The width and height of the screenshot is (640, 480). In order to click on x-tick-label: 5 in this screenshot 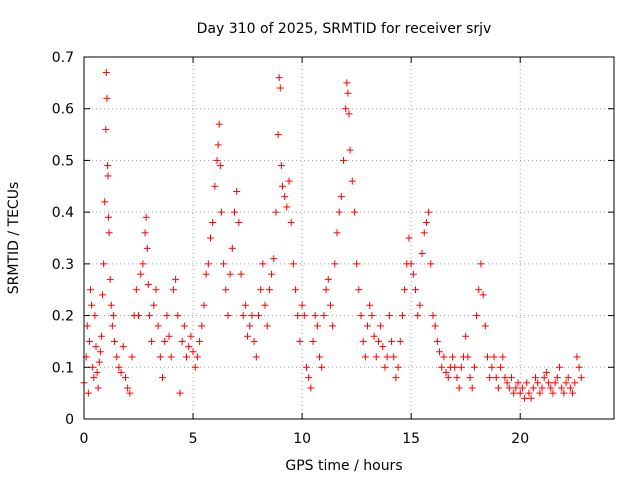, I will do `click(193, 439)`.